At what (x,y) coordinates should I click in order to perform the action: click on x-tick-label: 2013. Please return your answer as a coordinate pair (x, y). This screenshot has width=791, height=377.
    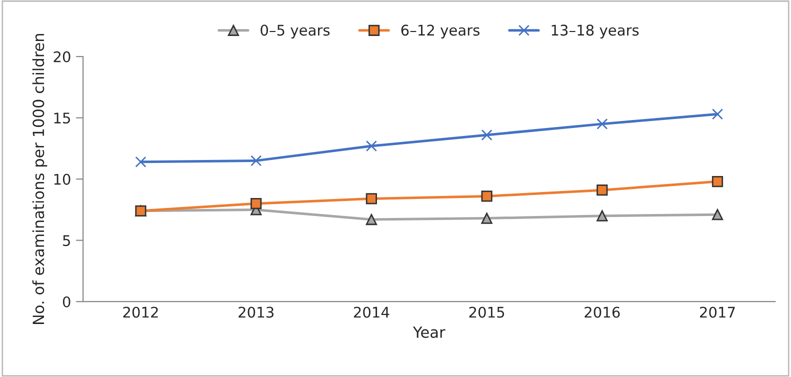
    Looking at the image, I should click on (256, 312).